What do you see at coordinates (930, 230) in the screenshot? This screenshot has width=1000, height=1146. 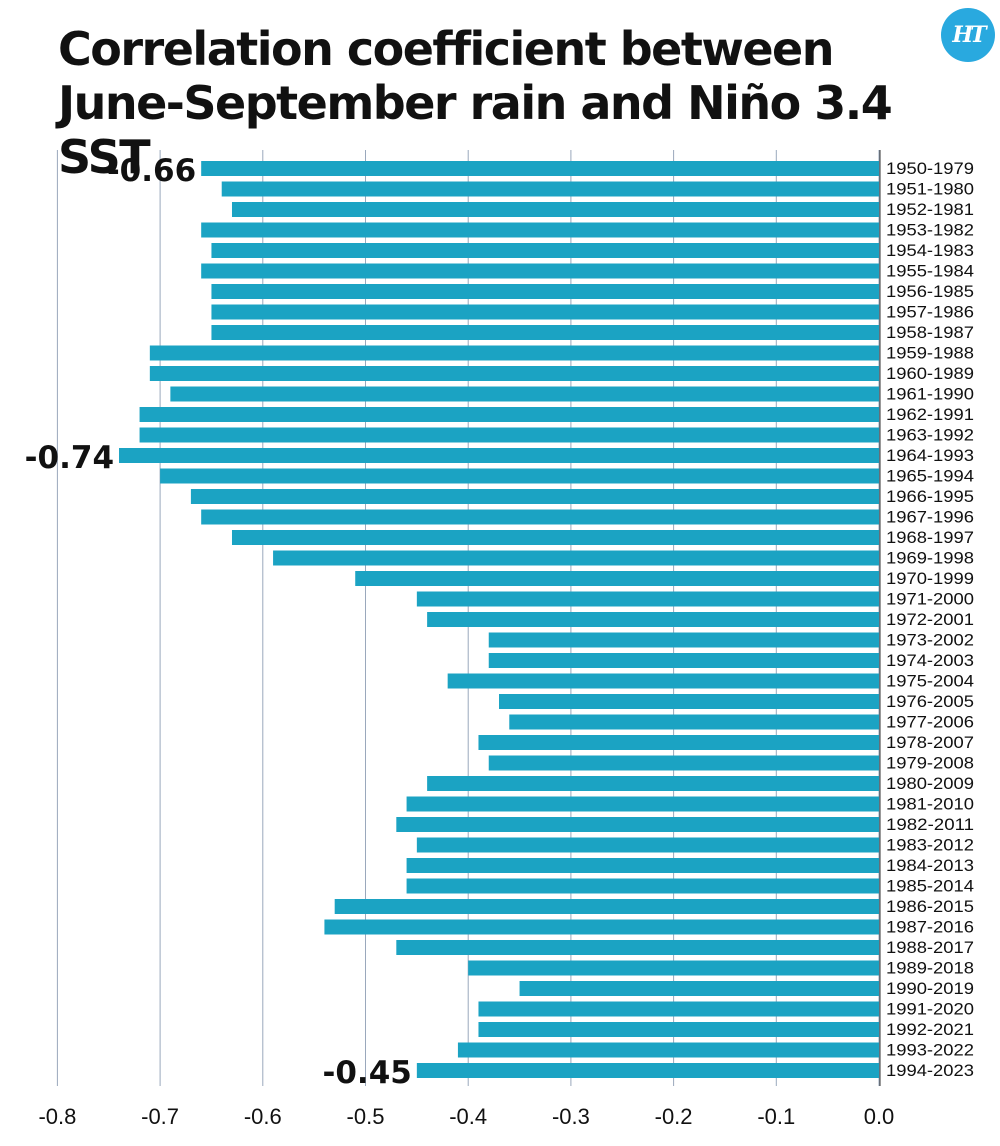 I see `category-label: 1953-1982` at bounding box center [930, 230].